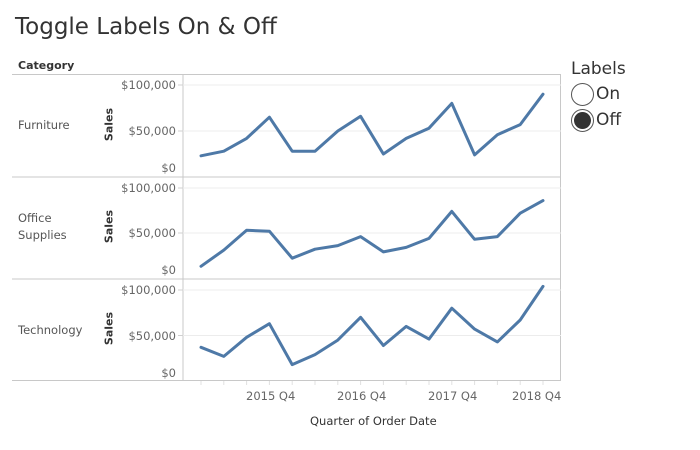 The height and width of the screenshot is (450, 700). What do you see at coordinates (609, 120) in the screenshot?
I see `labels-off-label: Off` at bounding box center [609, 120].